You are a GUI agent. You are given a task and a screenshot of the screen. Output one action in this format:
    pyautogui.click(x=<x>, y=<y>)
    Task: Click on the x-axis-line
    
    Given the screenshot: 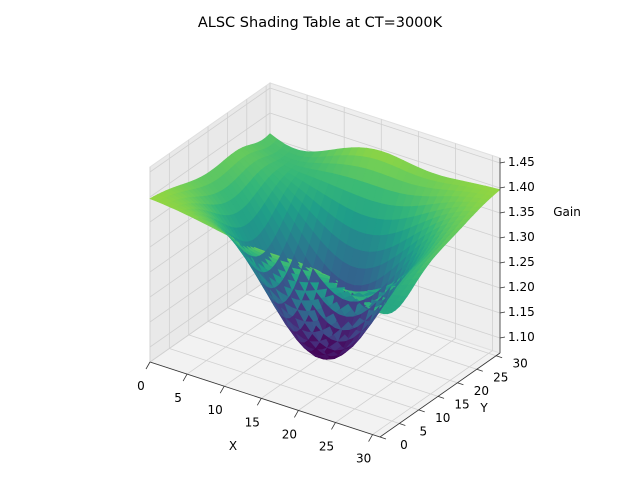 What is the action you would take?
    pyautogui.click(x=265, y=399)
    